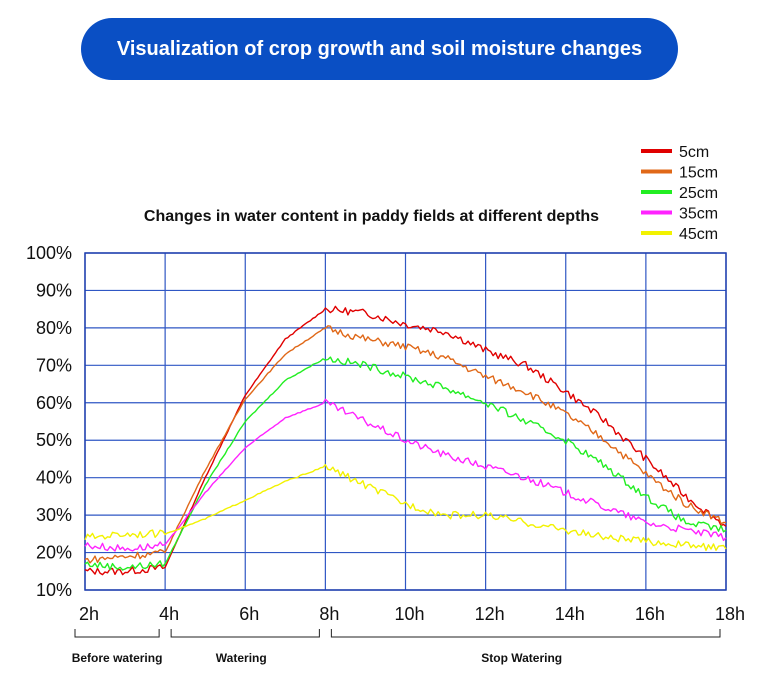  I want to click on y-tick-label: 40%, so click(54, 478).